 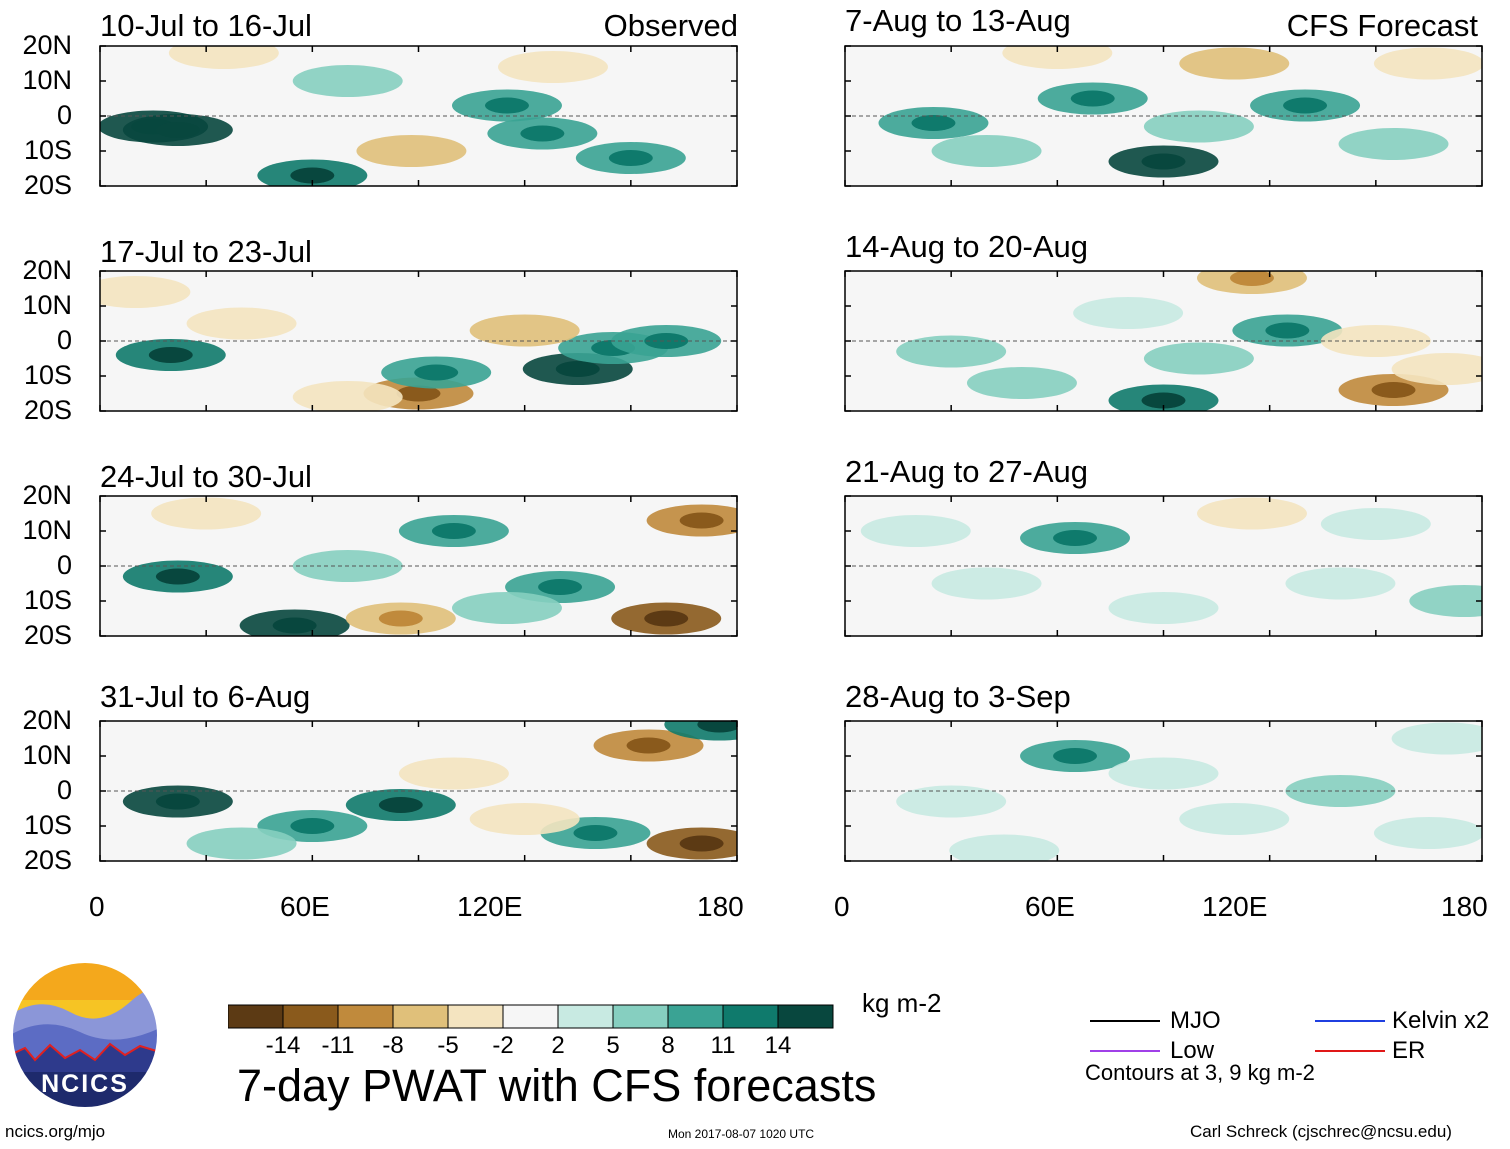 I want to click on x-tick-label: 180, so click(x=1464, y=906).